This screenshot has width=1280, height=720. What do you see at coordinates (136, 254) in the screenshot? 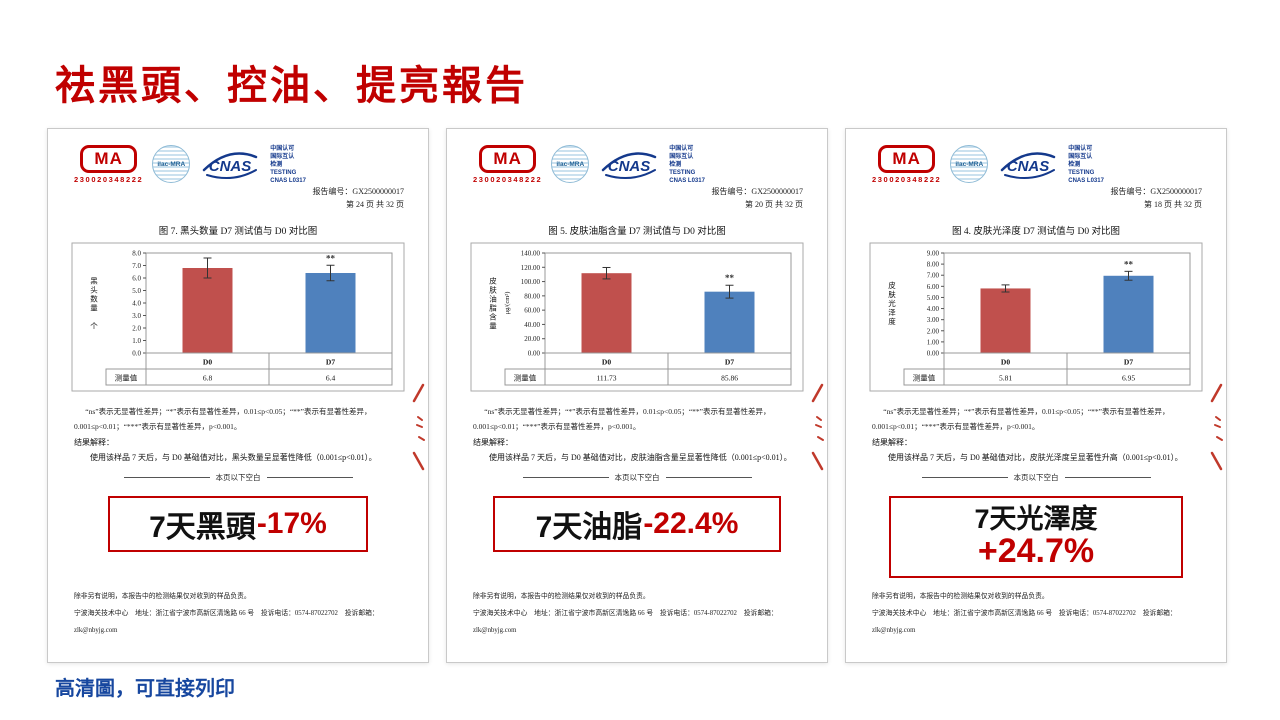
I see `svg-text: 8.0` at bounding box center [136, 254].